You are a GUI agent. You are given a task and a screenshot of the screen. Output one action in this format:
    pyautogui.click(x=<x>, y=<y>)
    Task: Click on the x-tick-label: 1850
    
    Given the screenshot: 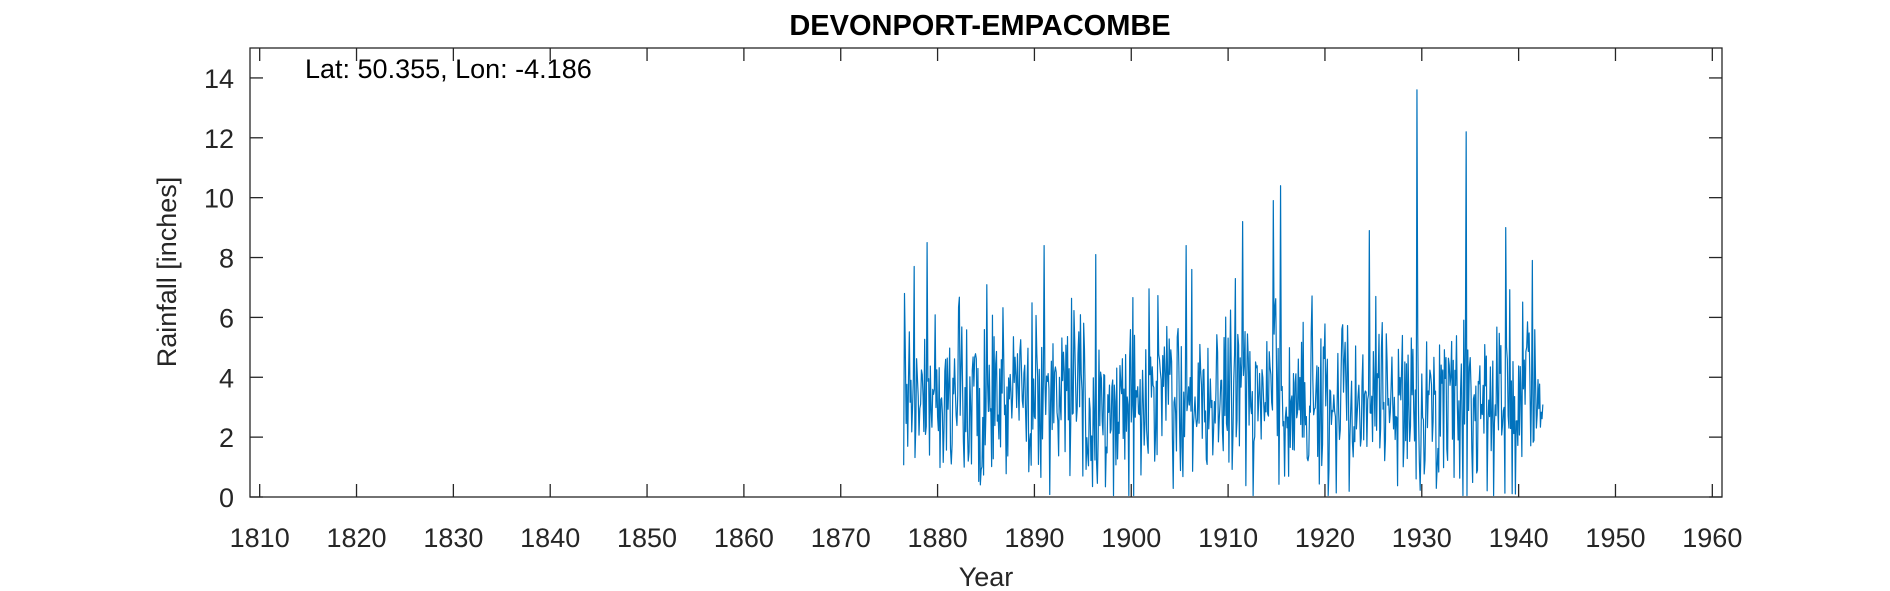 What is the action you would take?
    pyautogui.click(x=647, y=538)
    